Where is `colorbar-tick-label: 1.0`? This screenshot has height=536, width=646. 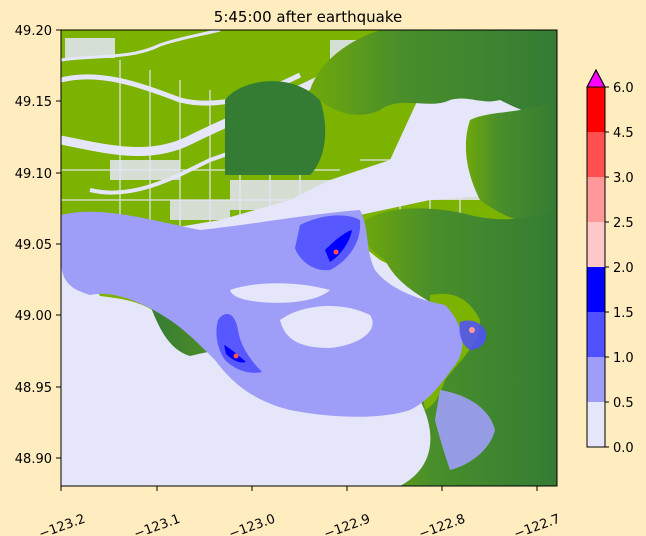
colorbar-tick-label: 1.0 is located at coordinates (623, 358).